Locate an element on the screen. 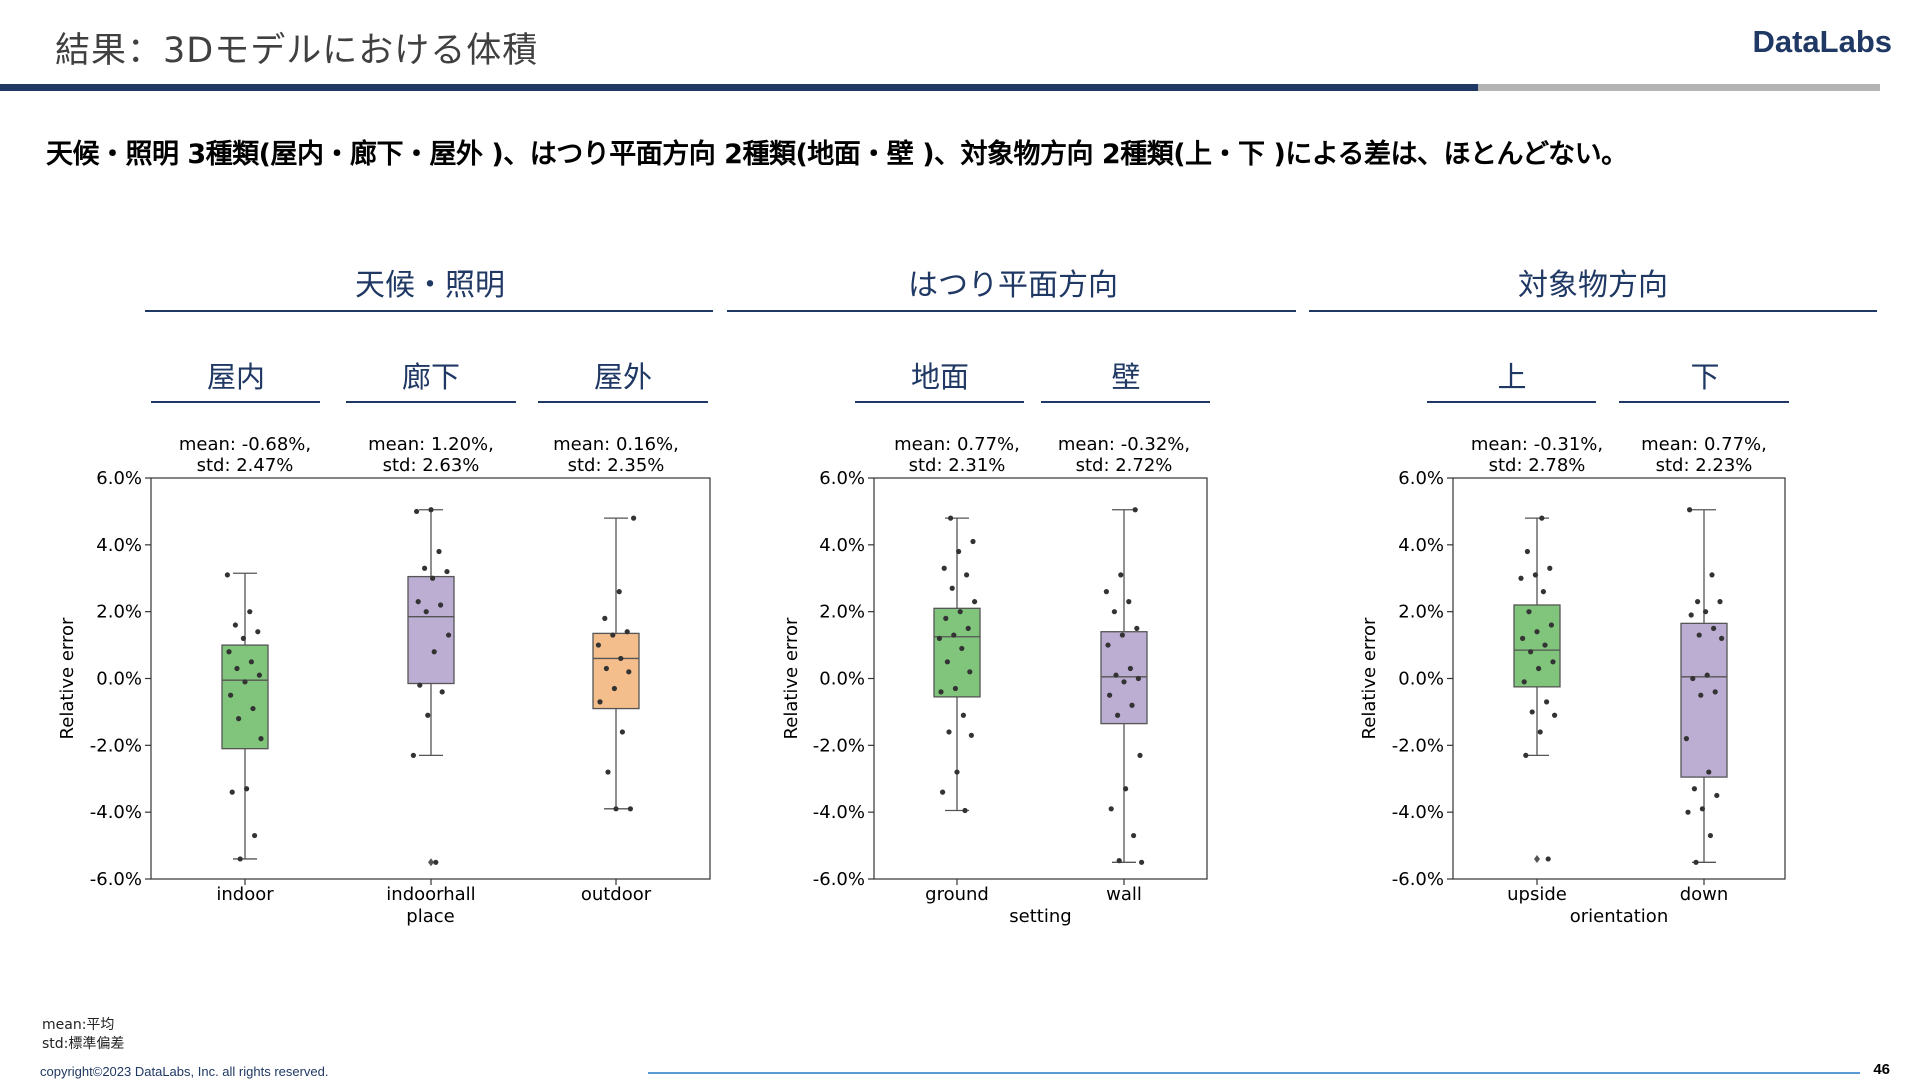 The height and width of the screenshot is (1080, 1920). std-label: std: 2.78% is located at coordinates (1537, 465).